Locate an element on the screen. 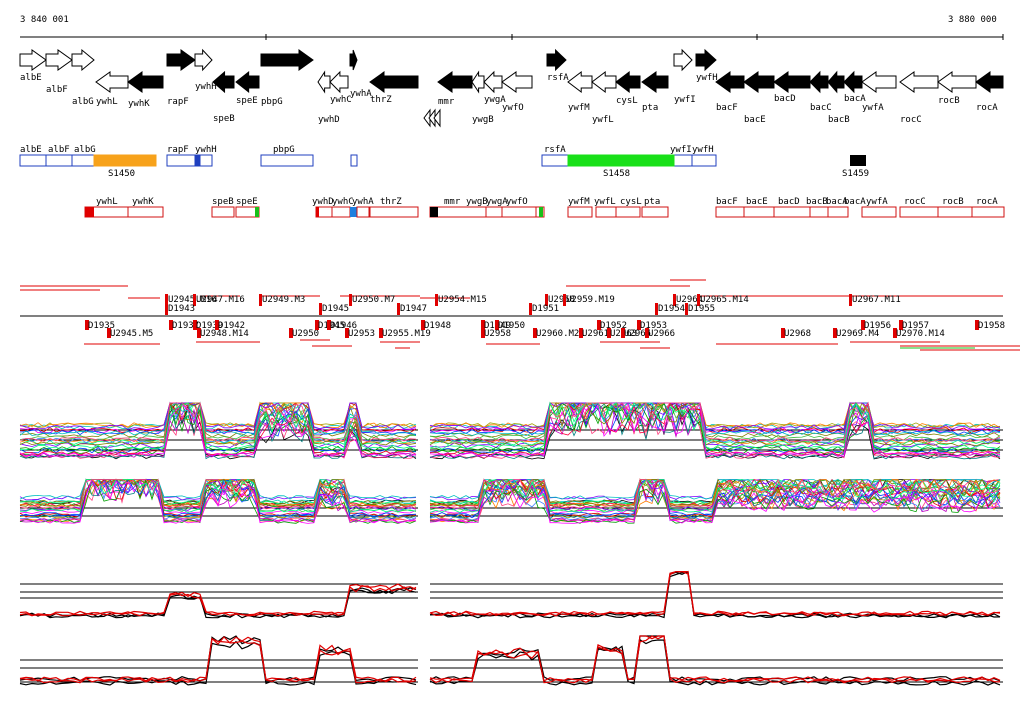  gene-arrow-pbpG is located at coordinates (287, 60).